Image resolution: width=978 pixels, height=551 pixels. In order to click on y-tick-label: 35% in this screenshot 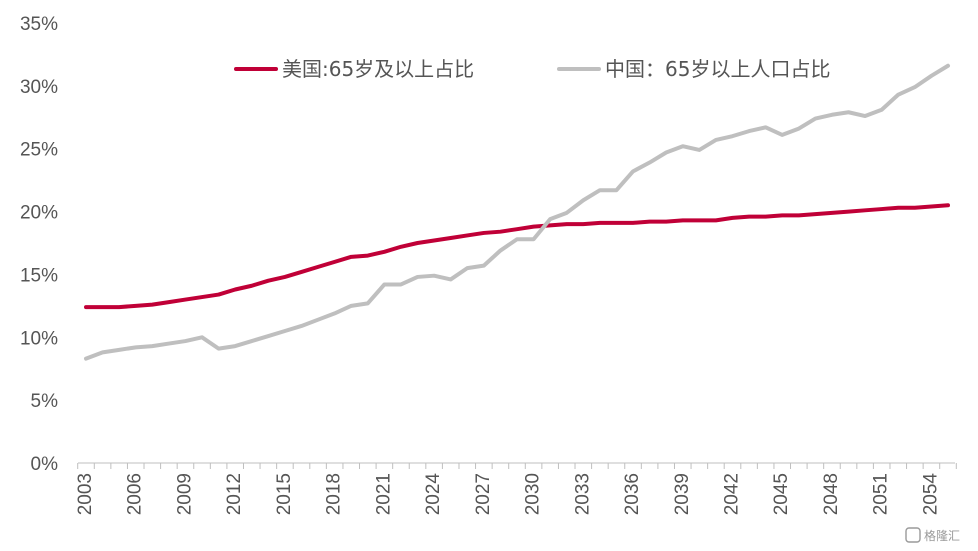, I will do `click(39, 24)`.